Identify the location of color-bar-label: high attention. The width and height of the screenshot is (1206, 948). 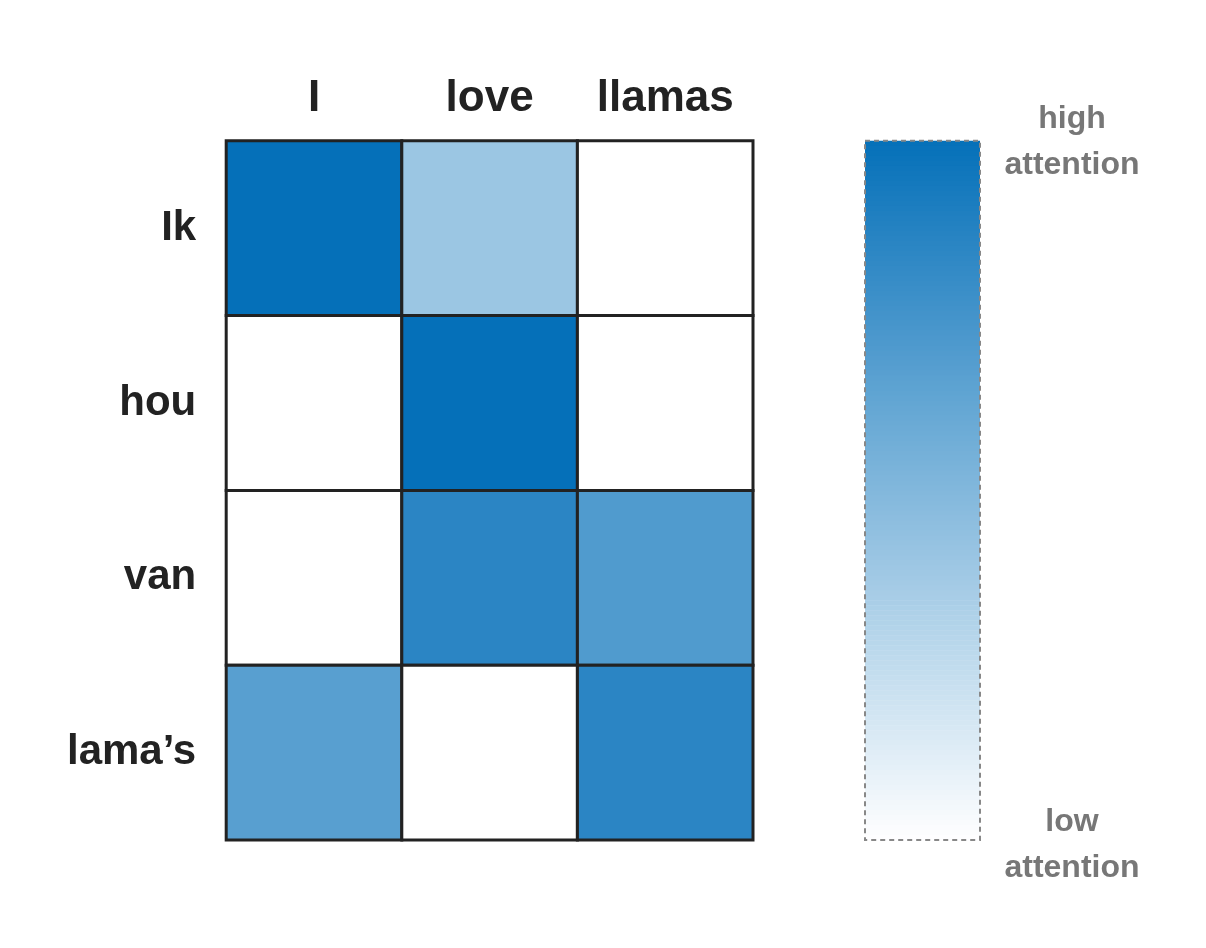
(1072, 139).